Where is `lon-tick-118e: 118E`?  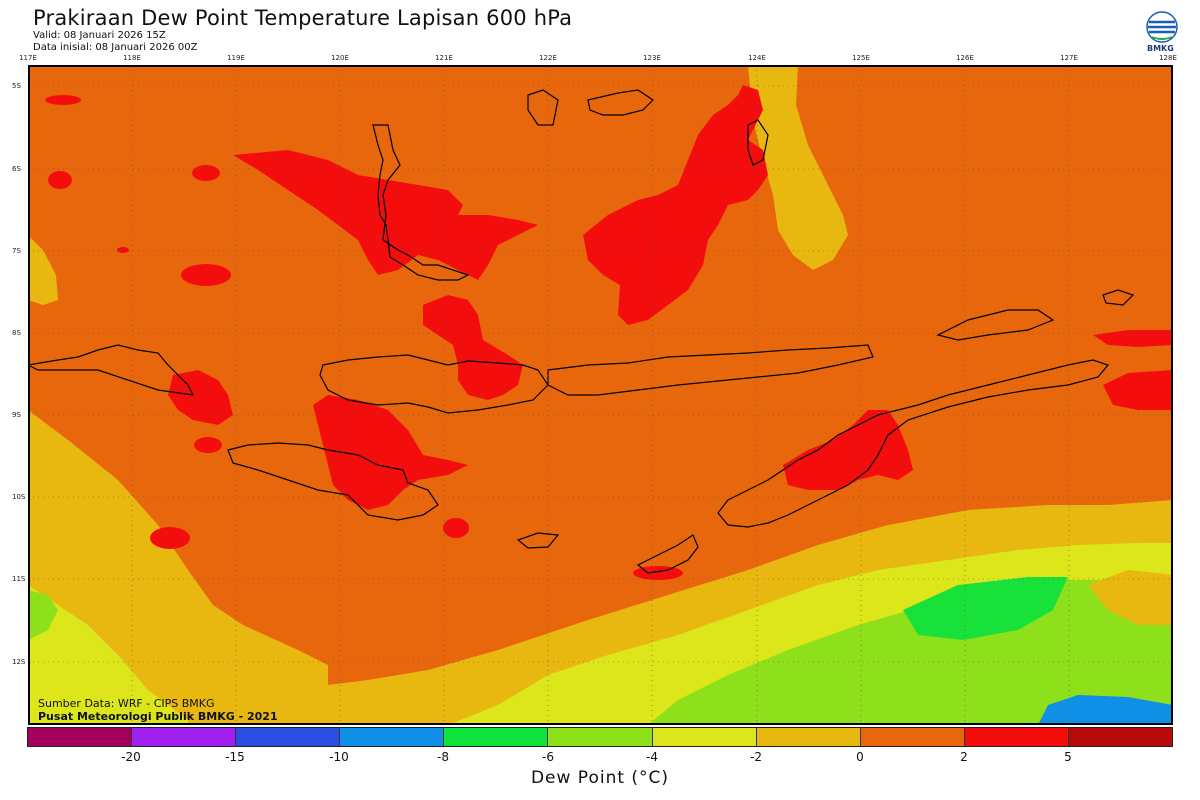 lon-tick-118e: 118E is located at coordinates (132, 58).